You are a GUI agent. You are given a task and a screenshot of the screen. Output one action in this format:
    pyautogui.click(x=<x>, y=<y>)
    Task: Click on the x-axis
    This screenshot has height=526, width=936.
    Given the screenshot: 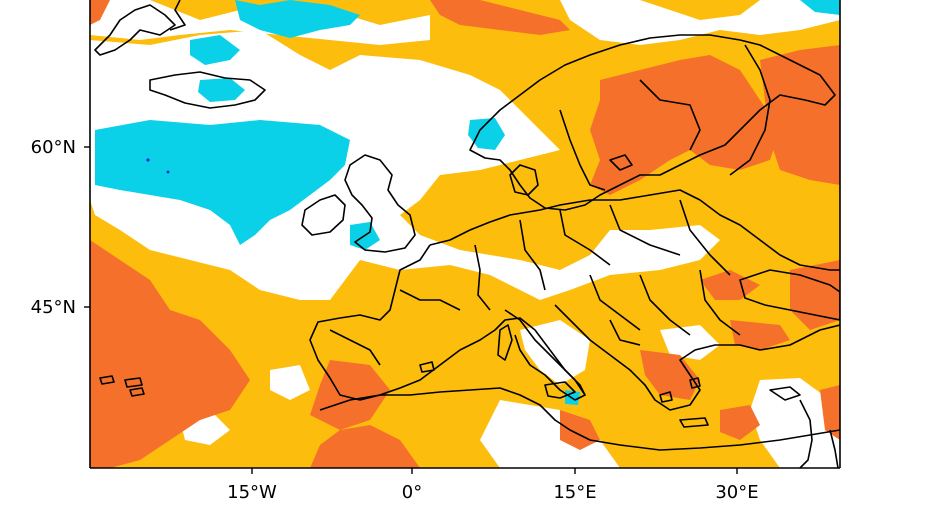 What is the action you would take?
    pyautogui.click(x=494, y=471)
    